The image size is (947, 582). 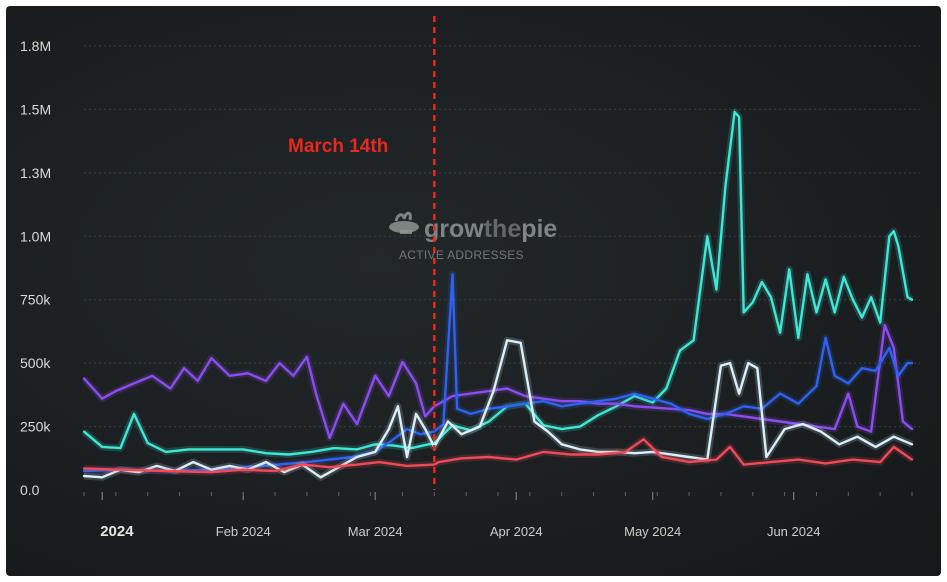 What do you see at coordinates (490, 229) in the screenshot?
I see `watermark-brand: growthepie` at bounding box center [490, 229].